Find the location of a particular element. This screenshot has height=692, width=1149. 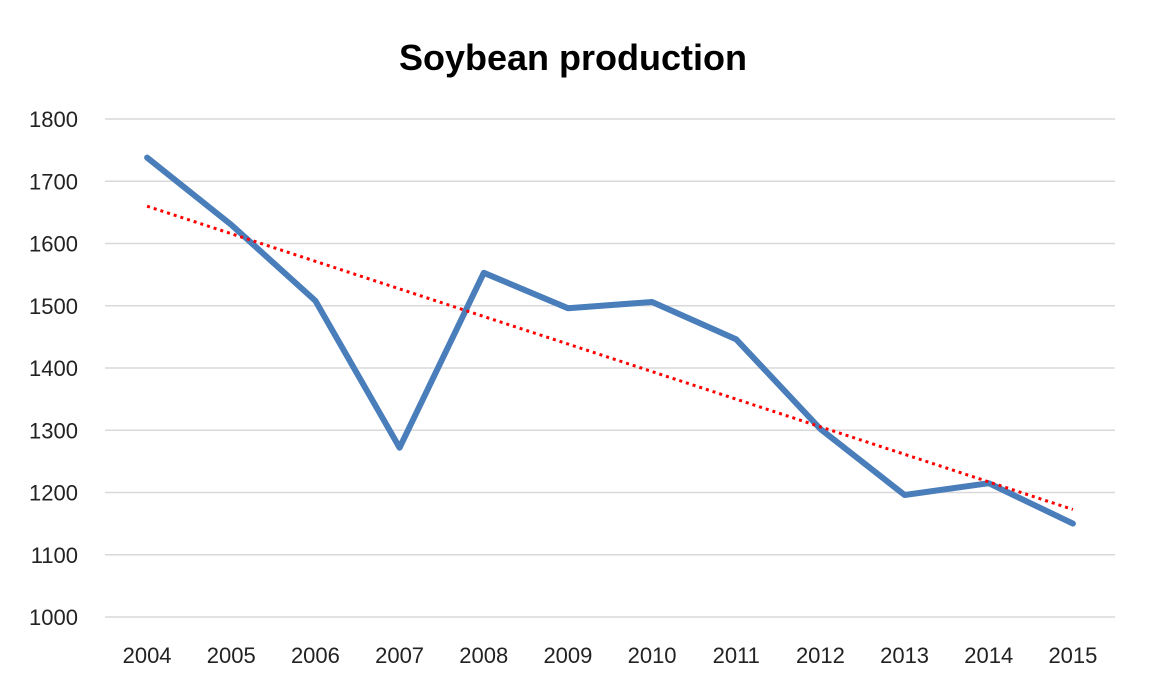

y-tick-label-1200: 1200 is located at coordinates (53, 493).